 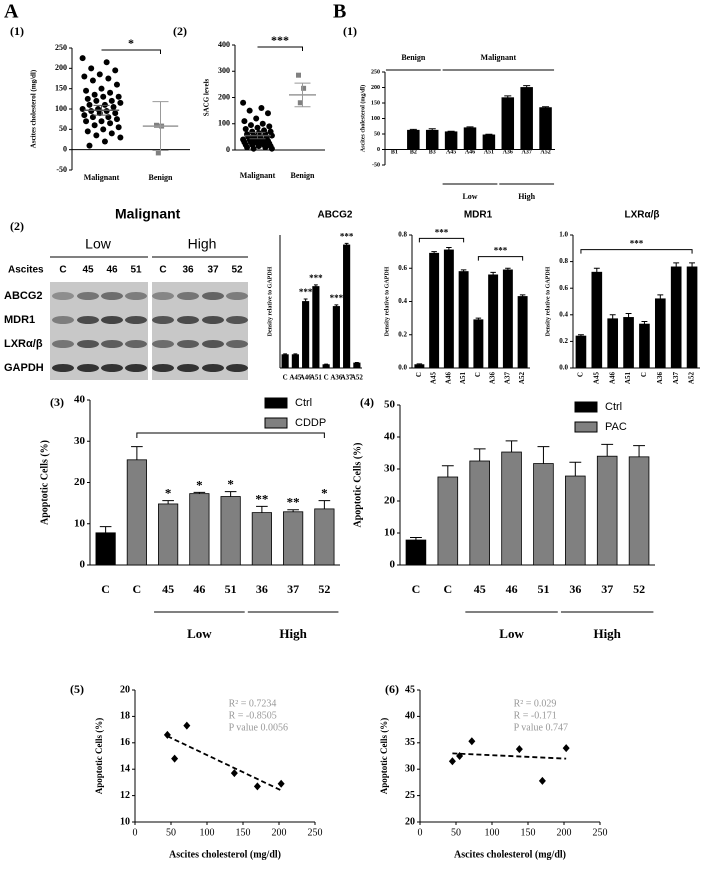 I want to click on x-tick-label: B1, so click(x=394, y=152).